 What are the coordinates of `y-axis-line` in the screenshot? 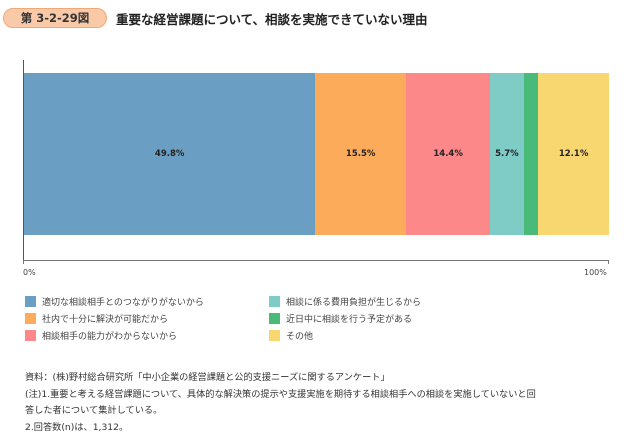 It's located at (23, 160).